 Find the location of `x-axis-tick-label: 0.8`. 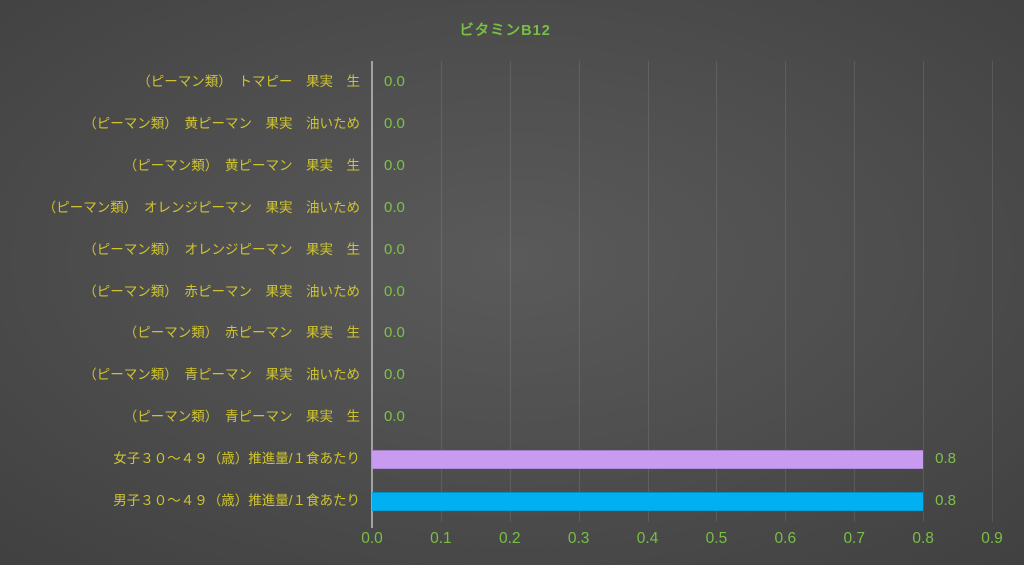

x-axis-tick-label: 0.8 is located at coordinates (923, 538).